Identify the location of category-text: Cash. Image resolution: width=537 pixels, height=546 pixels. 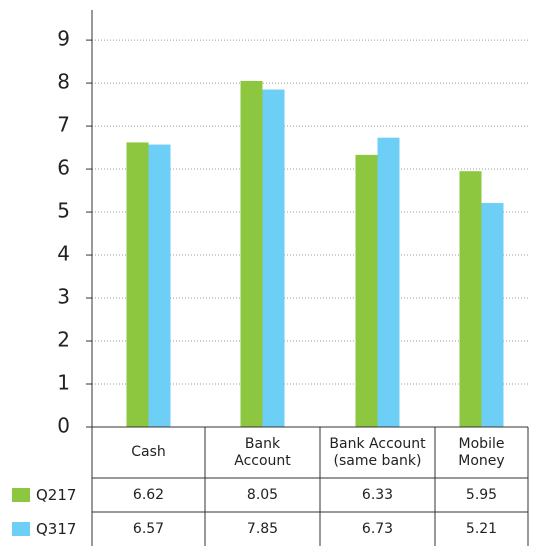
(148, 452).